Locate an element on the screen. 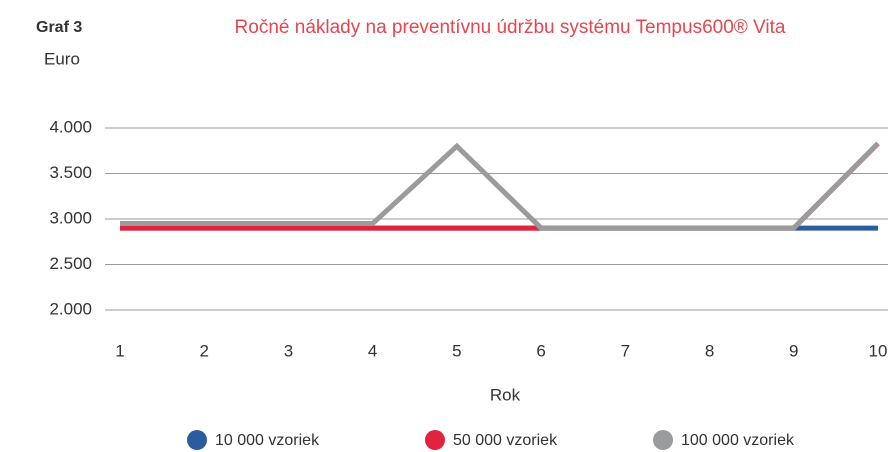 The height and width of the screenshot is (452, 888). x-tick-label: 3 is located at coordinates (288, 350).